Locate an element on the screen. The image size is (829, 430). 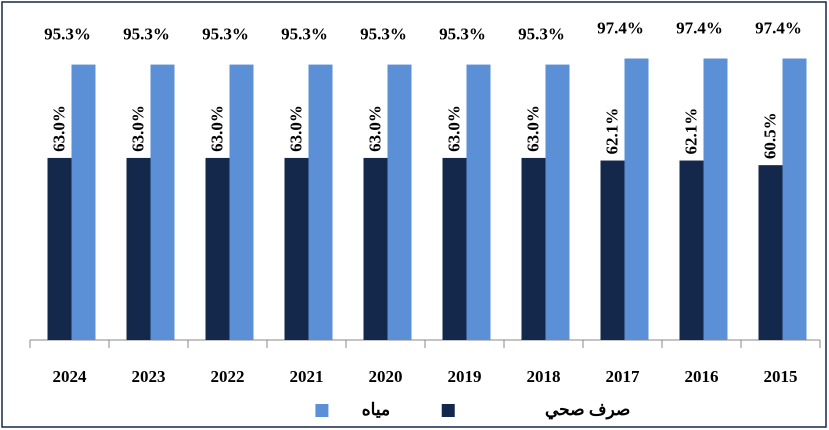
x-tick-label: 2023 is located at coordinates (149, 376).